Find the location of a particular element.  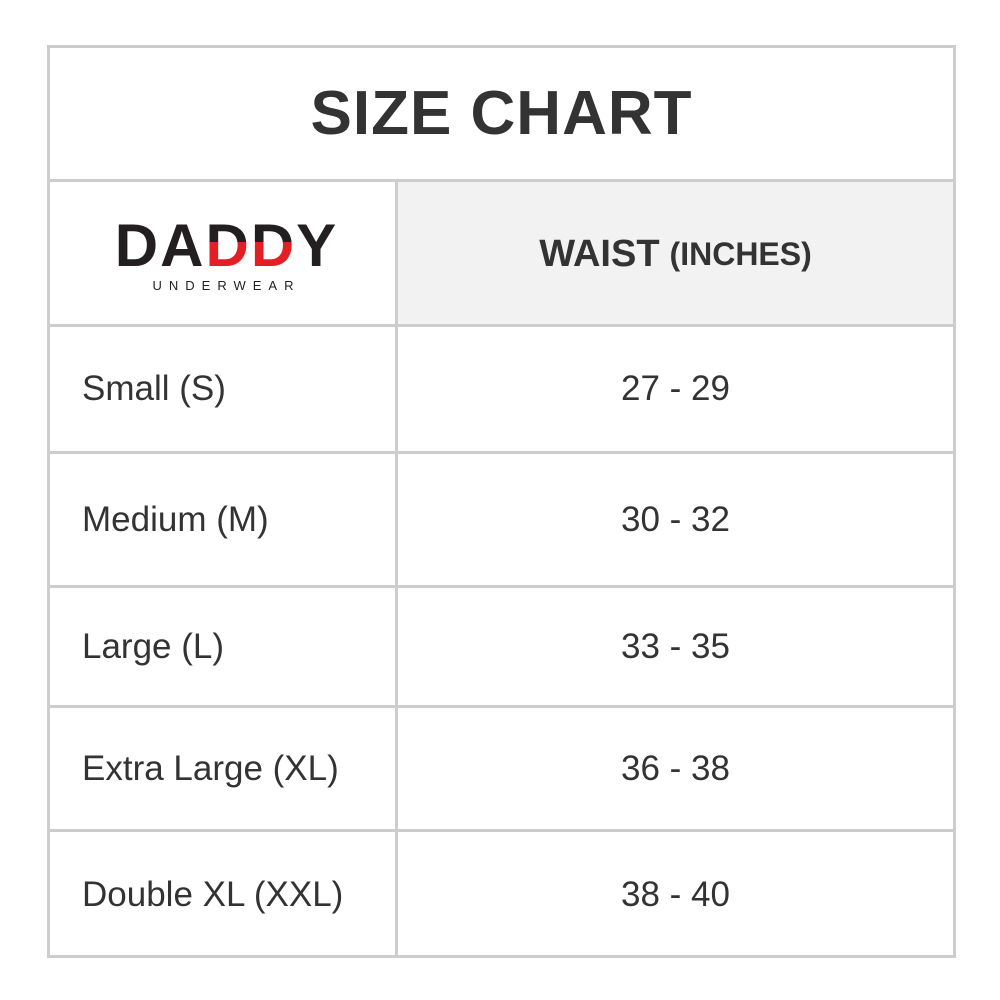

logo-cell: DADDY UNDERWEAR is located at coordinates (224, 254).